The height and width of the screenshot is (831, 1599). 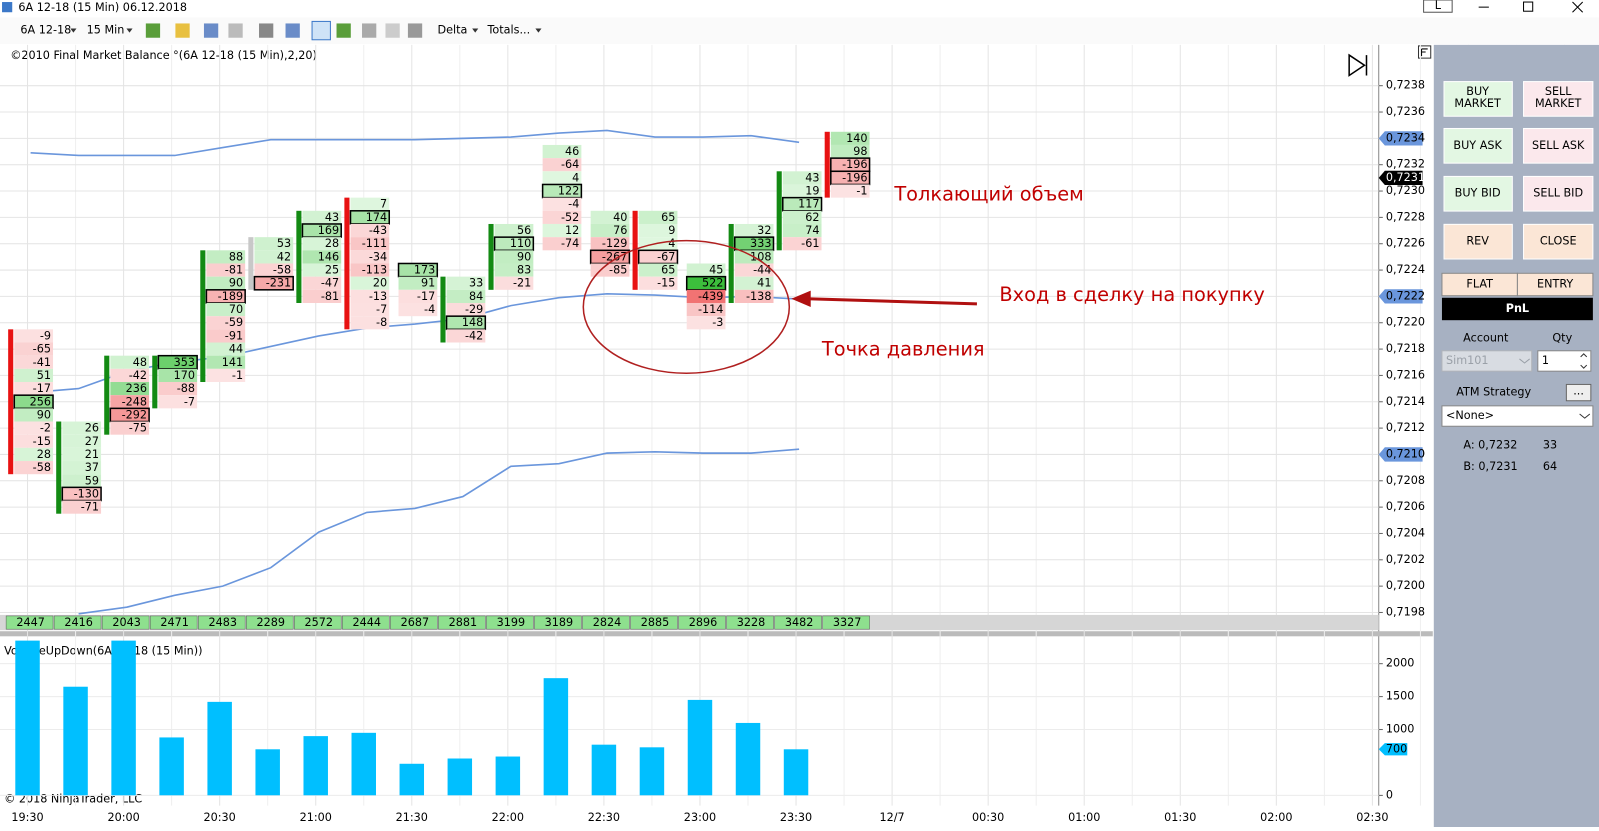 What do you see at coordinates (126, 622) in the screenshot?
I see `total-value: 2043` at bounding box center [126, 622].